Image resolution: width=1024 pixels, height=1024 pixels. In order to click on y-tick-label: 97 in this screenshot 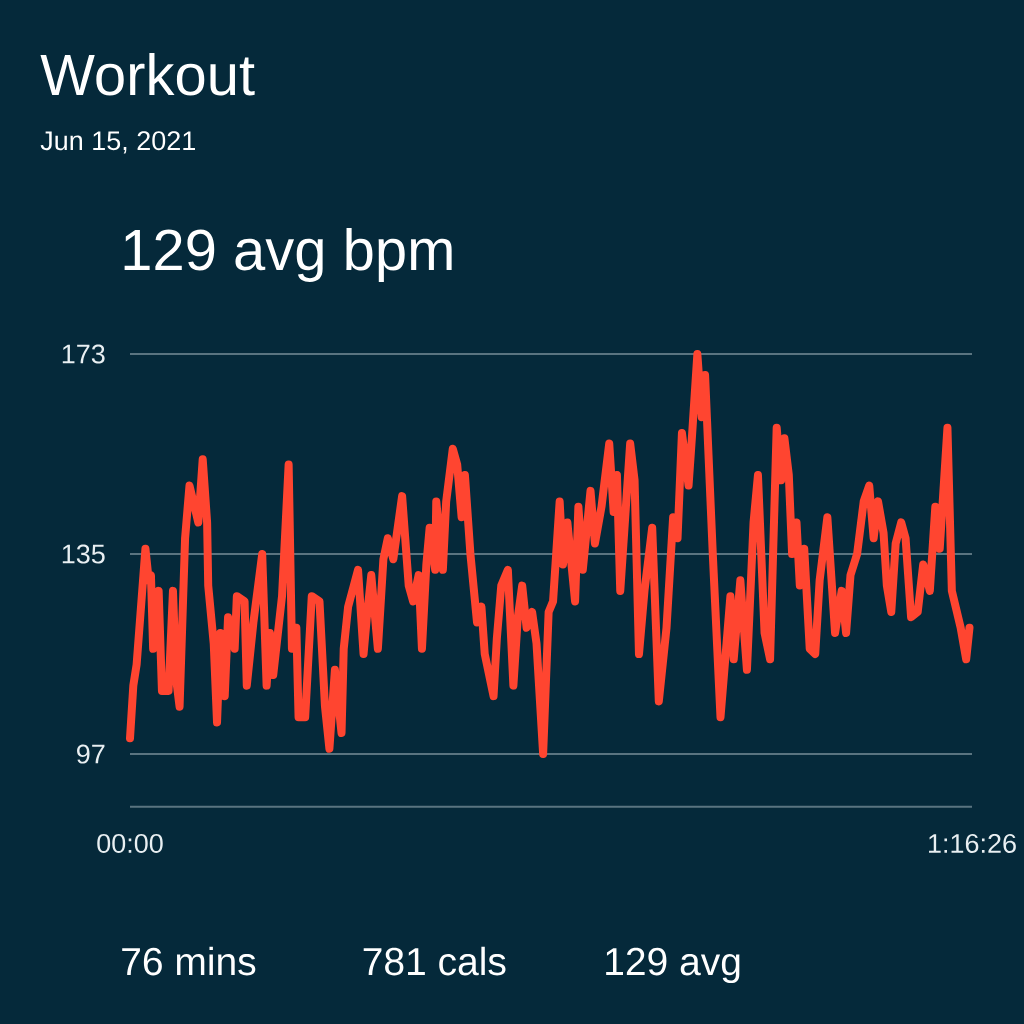, I will do `click(91, 754)`.